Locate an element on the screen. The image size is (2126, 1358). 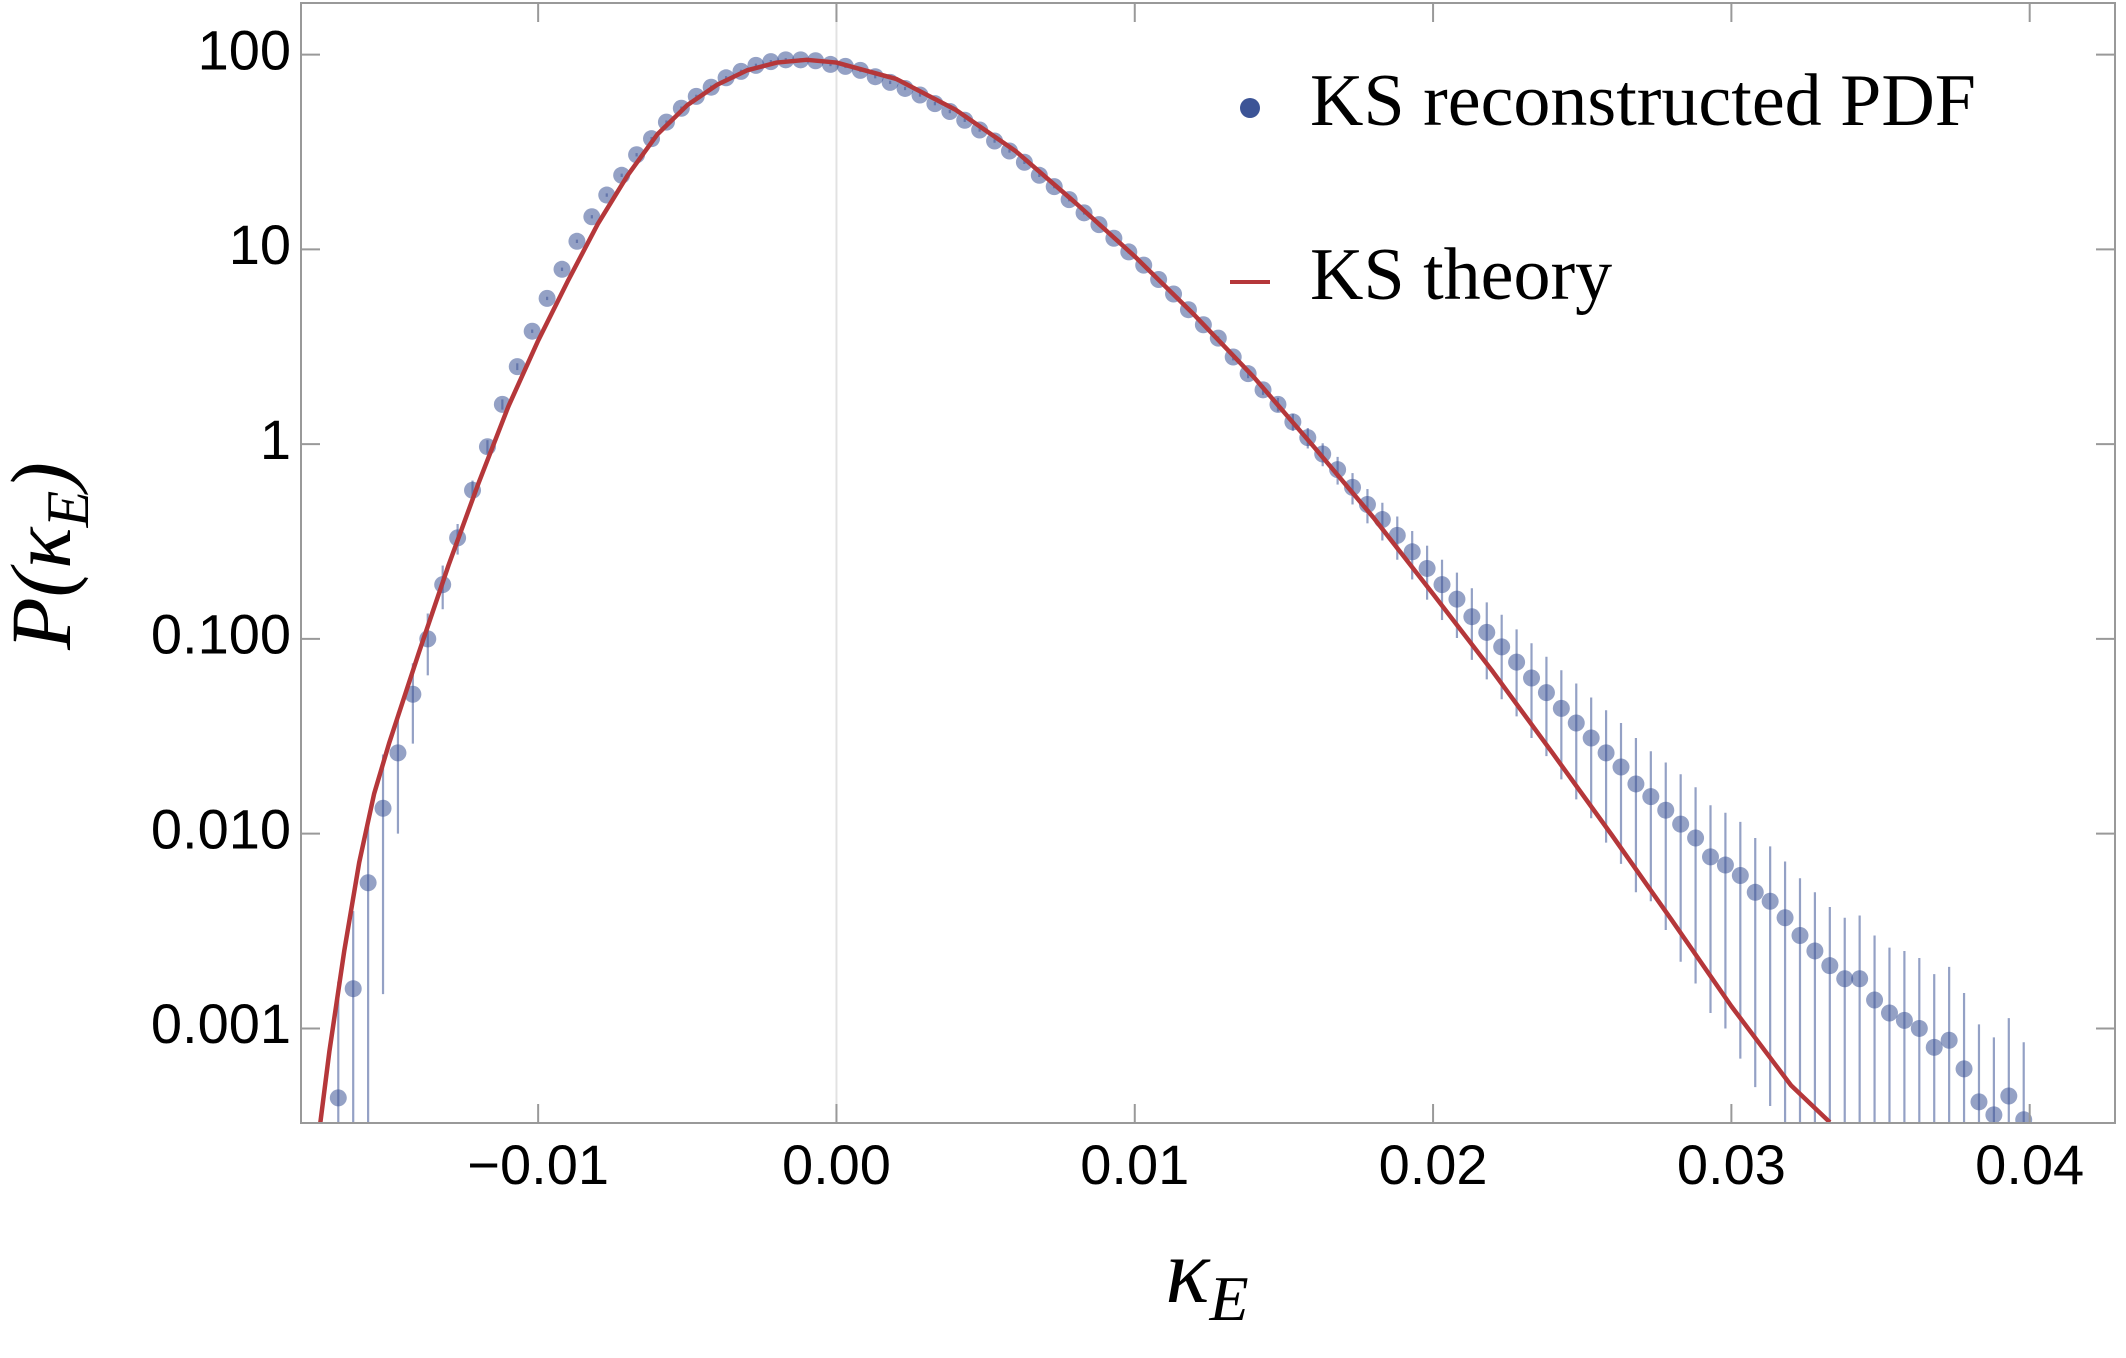
y-tick-label: 1 is located at coordinates (275, 439).